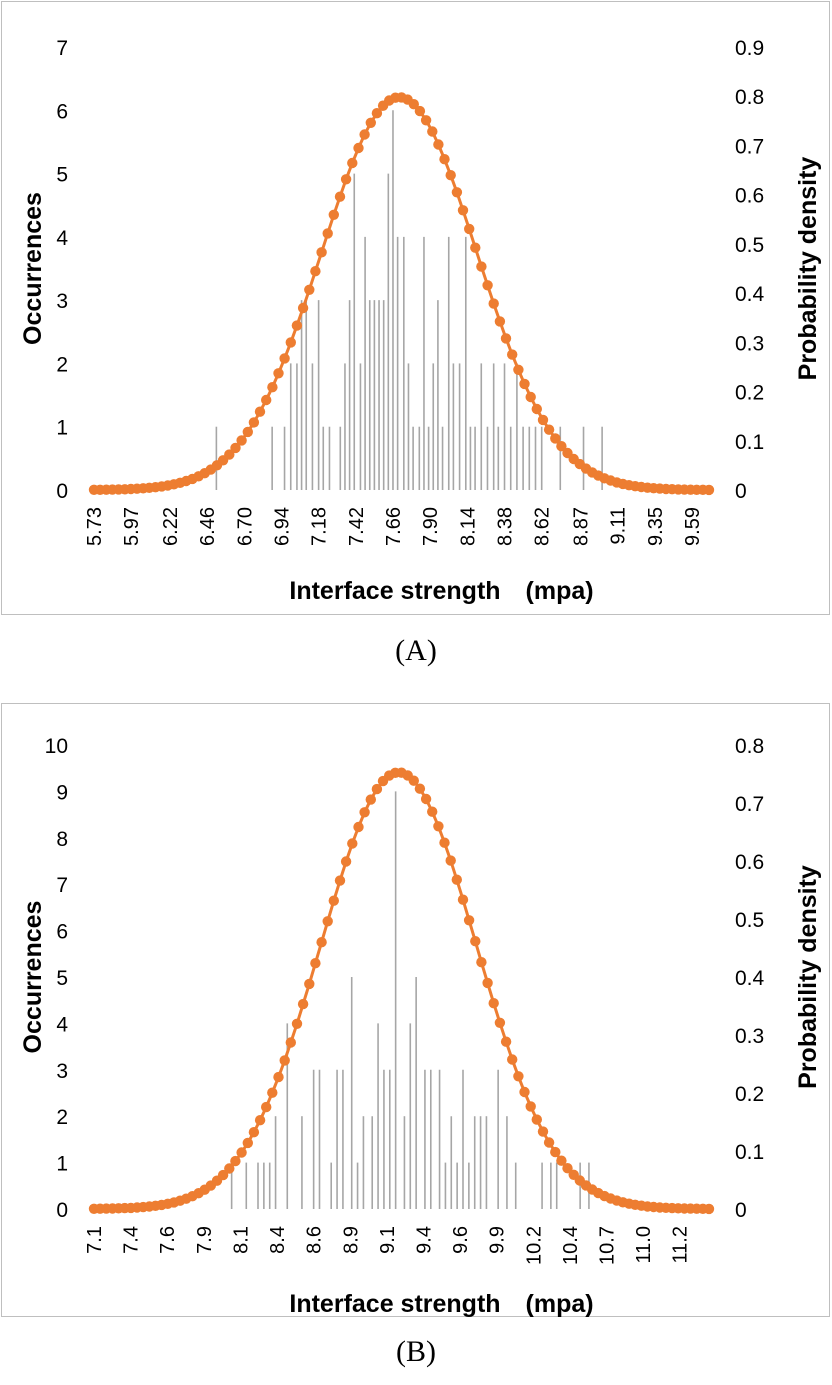  Describe the element at coordinates (208, 526) in the screenshot. I see `x-tick-label: 6.46` at that location.